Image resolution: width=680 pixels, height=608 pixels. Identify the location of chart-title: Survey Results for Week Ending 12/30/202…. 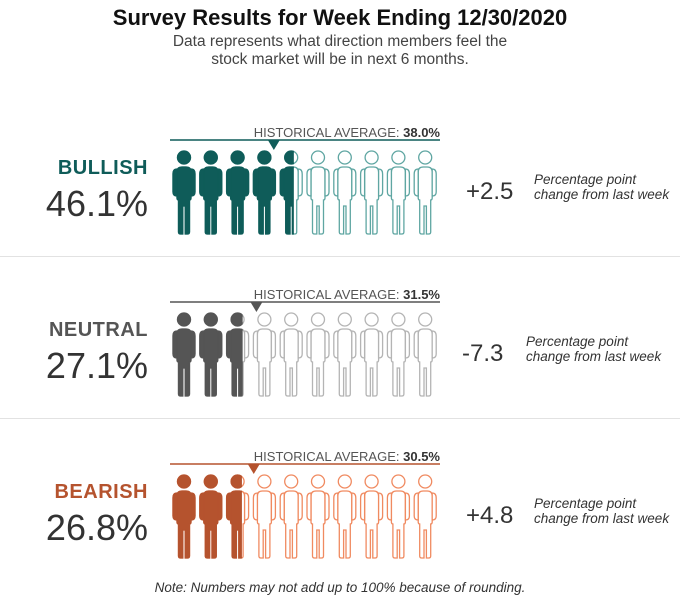
(340, 17).